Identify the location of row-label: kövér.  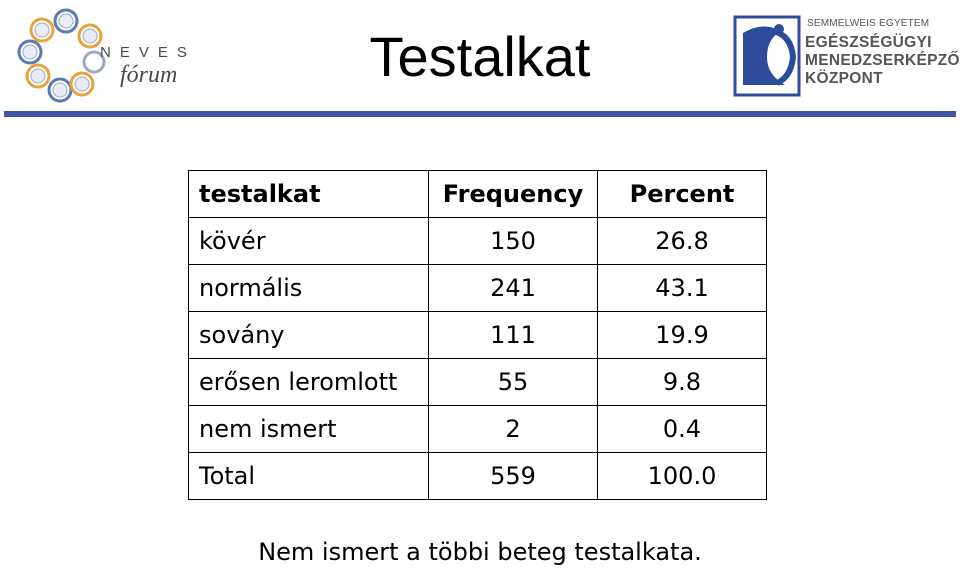
(308, 241).